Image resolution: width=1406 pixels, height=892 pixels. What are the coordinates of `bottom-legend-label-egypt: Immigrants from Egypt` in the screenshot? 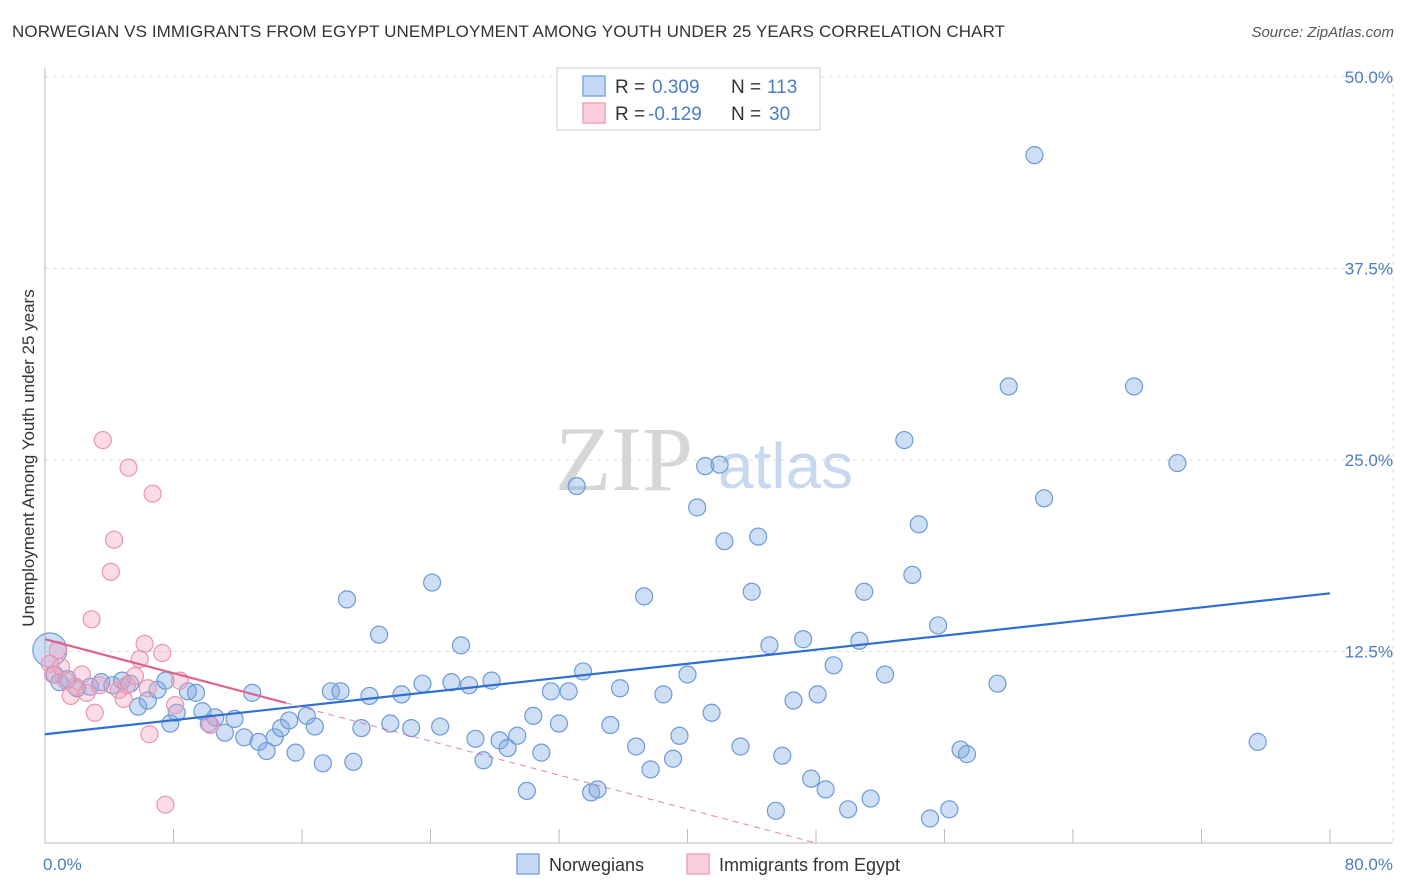 It's located at (809, 865).